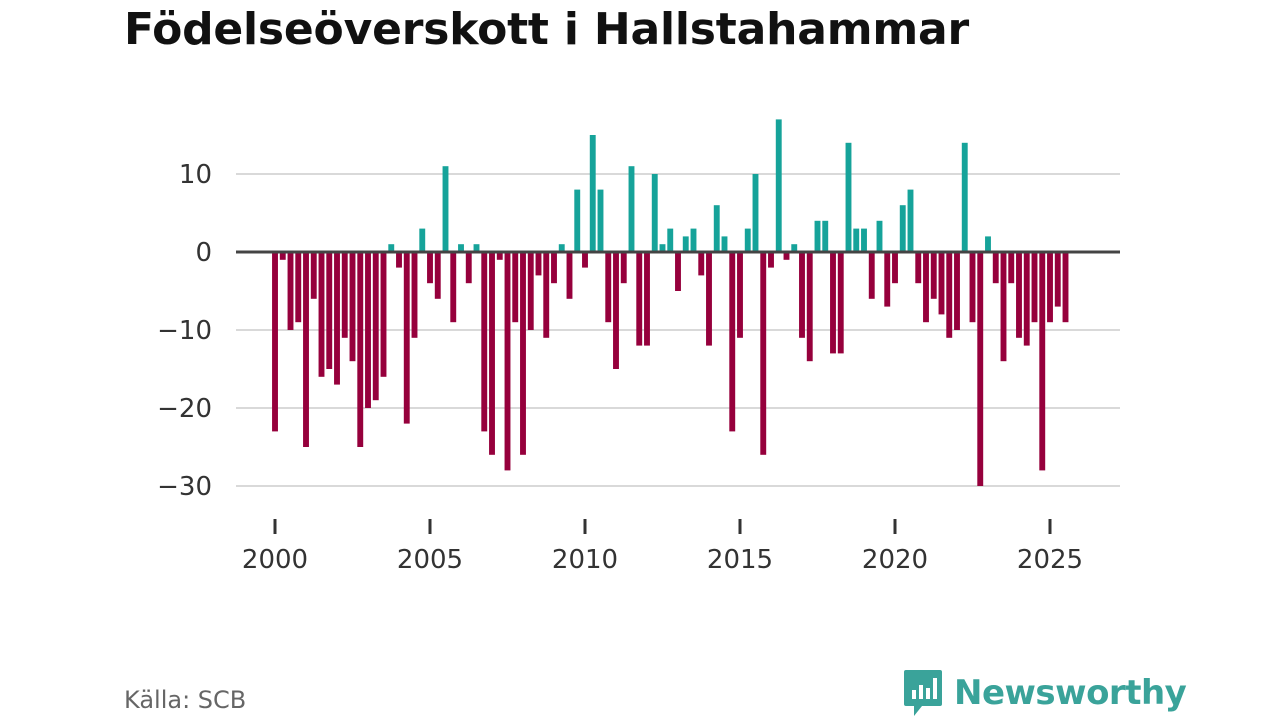 This screenshot has height=720, width=1280. What do you see at coordinates (1070, 693) in the screenshot?
I see `brand-name: Newsworthy` at bounding box center [1070, 693].